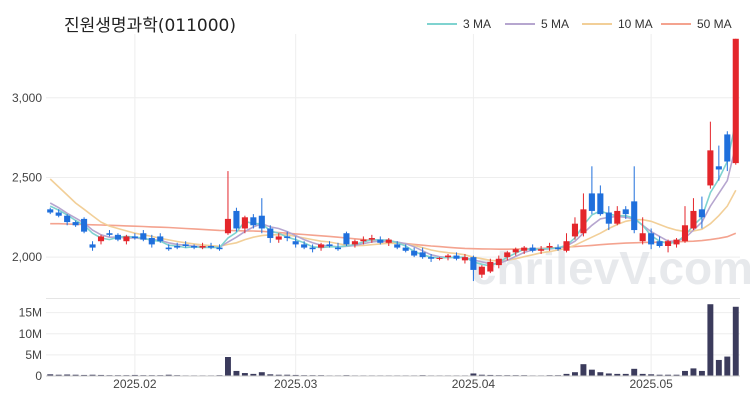 Image resolution: width=750 pixels, height=400 pixels. I want to click on legend-item-ma5: 5 MA, so click(537, 24).